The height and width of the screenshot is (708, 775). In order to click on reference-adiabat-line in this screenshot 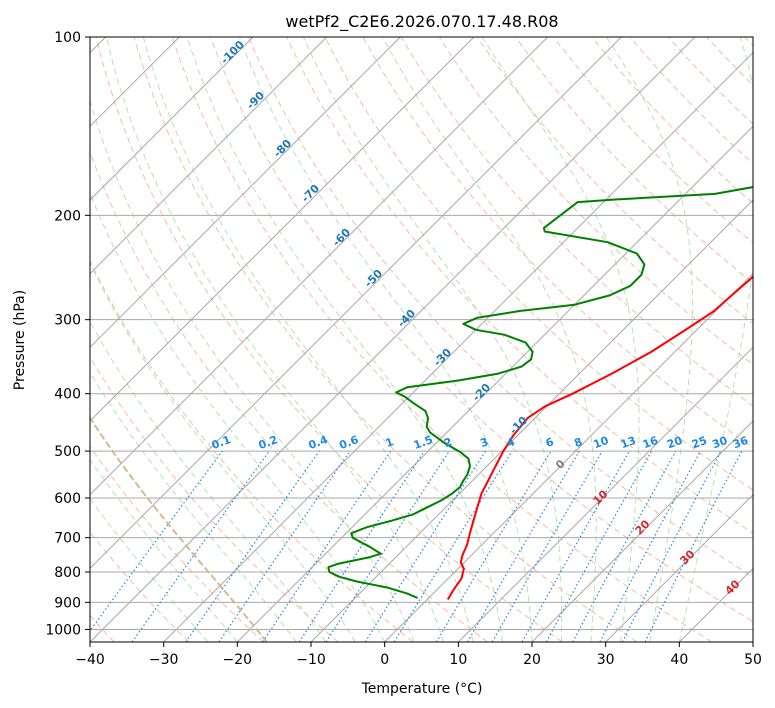, I will do `click(179, 529)`.